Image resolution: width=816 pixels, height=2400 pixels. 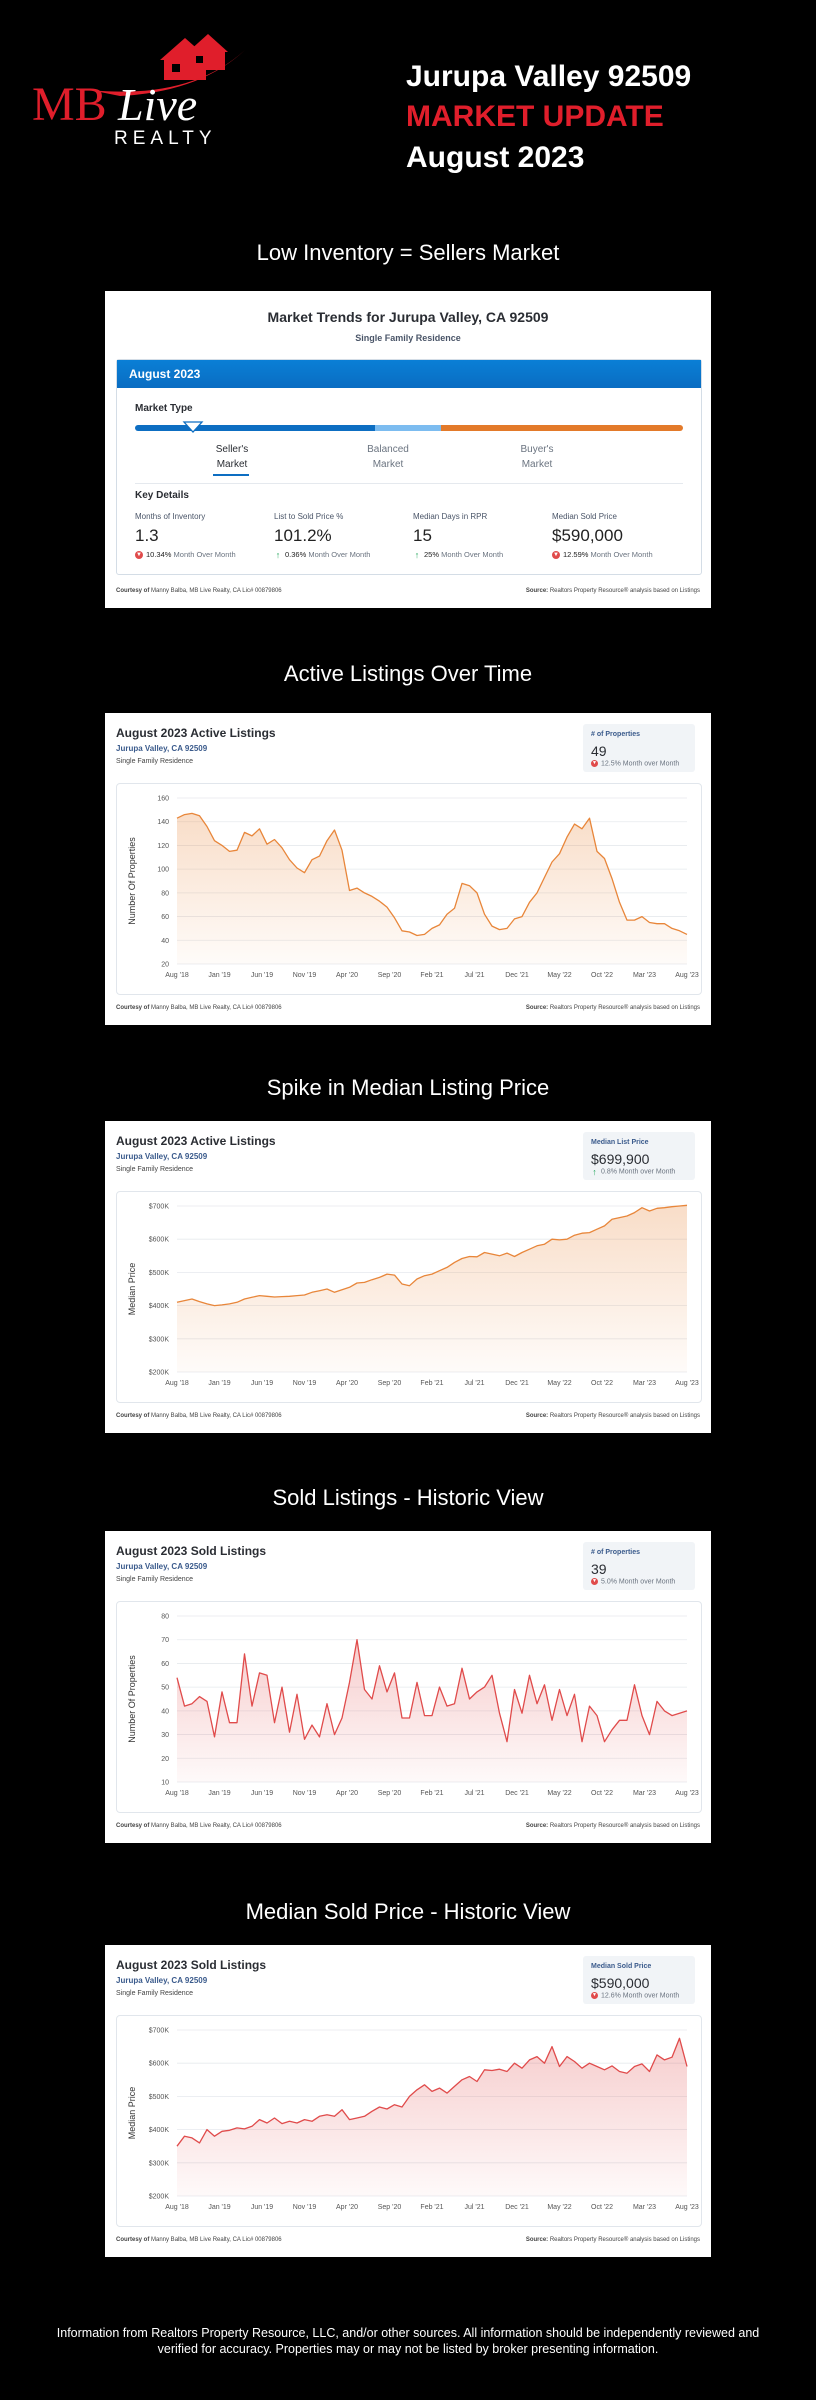 I want to click on y-tick-label: $500K, so click(x=159, y=1273).